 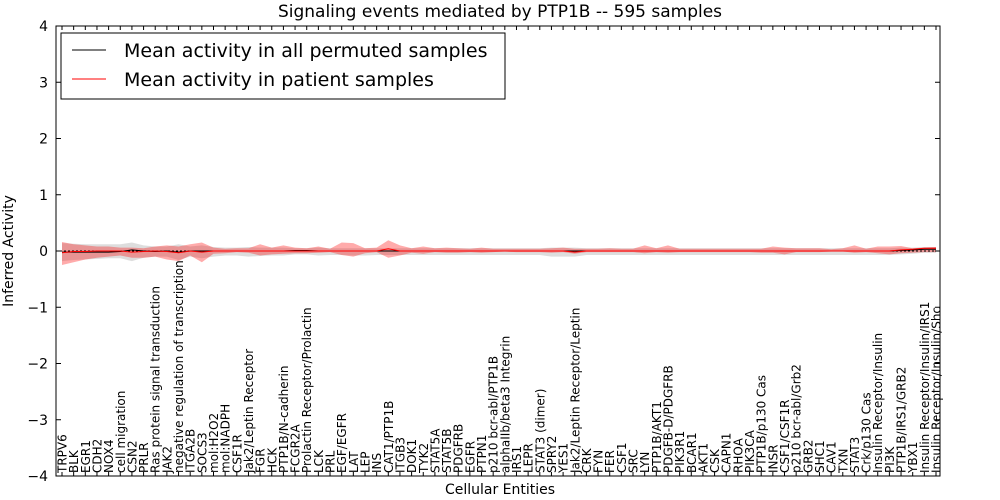 What do you see at coordinates (167, 460) in the screenshot?
I see `x-tick-label: JAK2` at bounding box center [167, 460].